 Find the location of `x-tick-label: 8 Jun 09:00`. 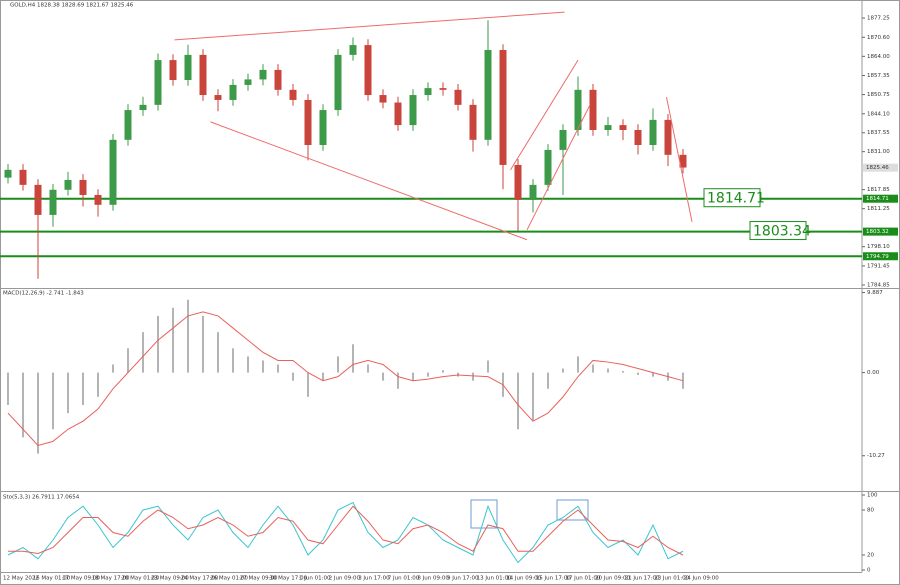

x-tick-label: 8 Jun 09:00 is located at coordinates (433, 579).